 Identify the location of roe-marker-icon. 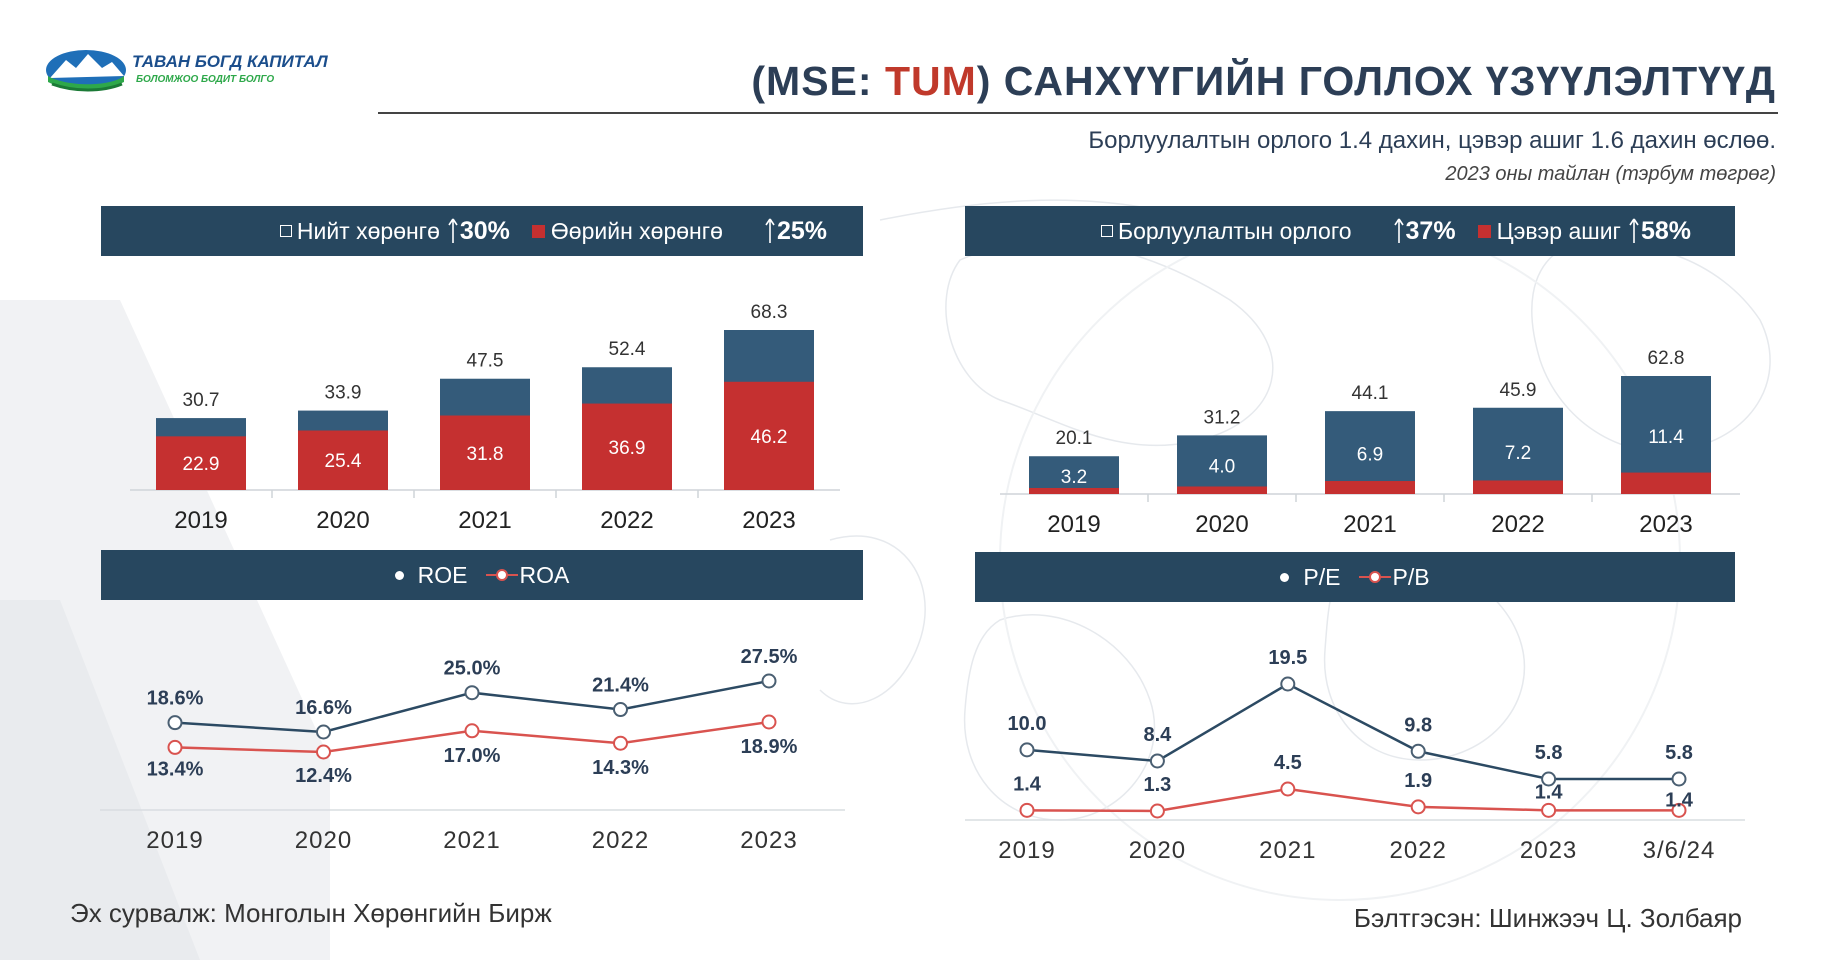
(399, 575).